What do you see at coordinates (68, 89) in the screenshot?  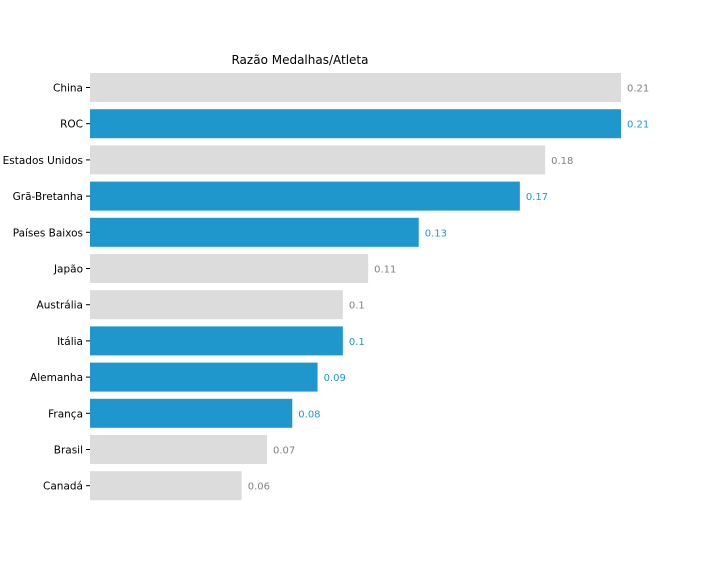 I see `category-label: China` at bounding box center [68, 89].